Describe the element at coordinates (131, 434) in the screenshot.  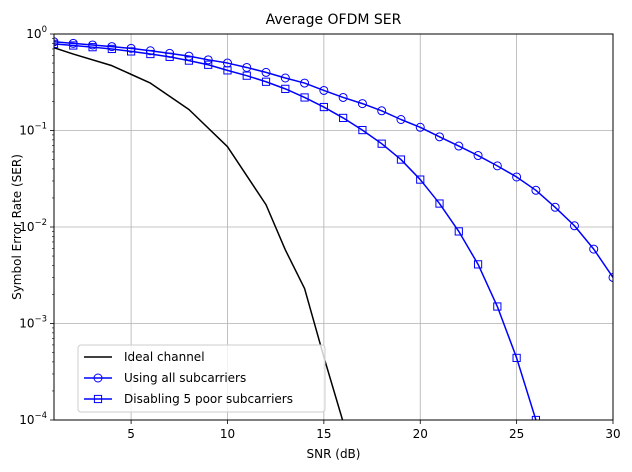
I see `x-tick-label: 5` at that location.